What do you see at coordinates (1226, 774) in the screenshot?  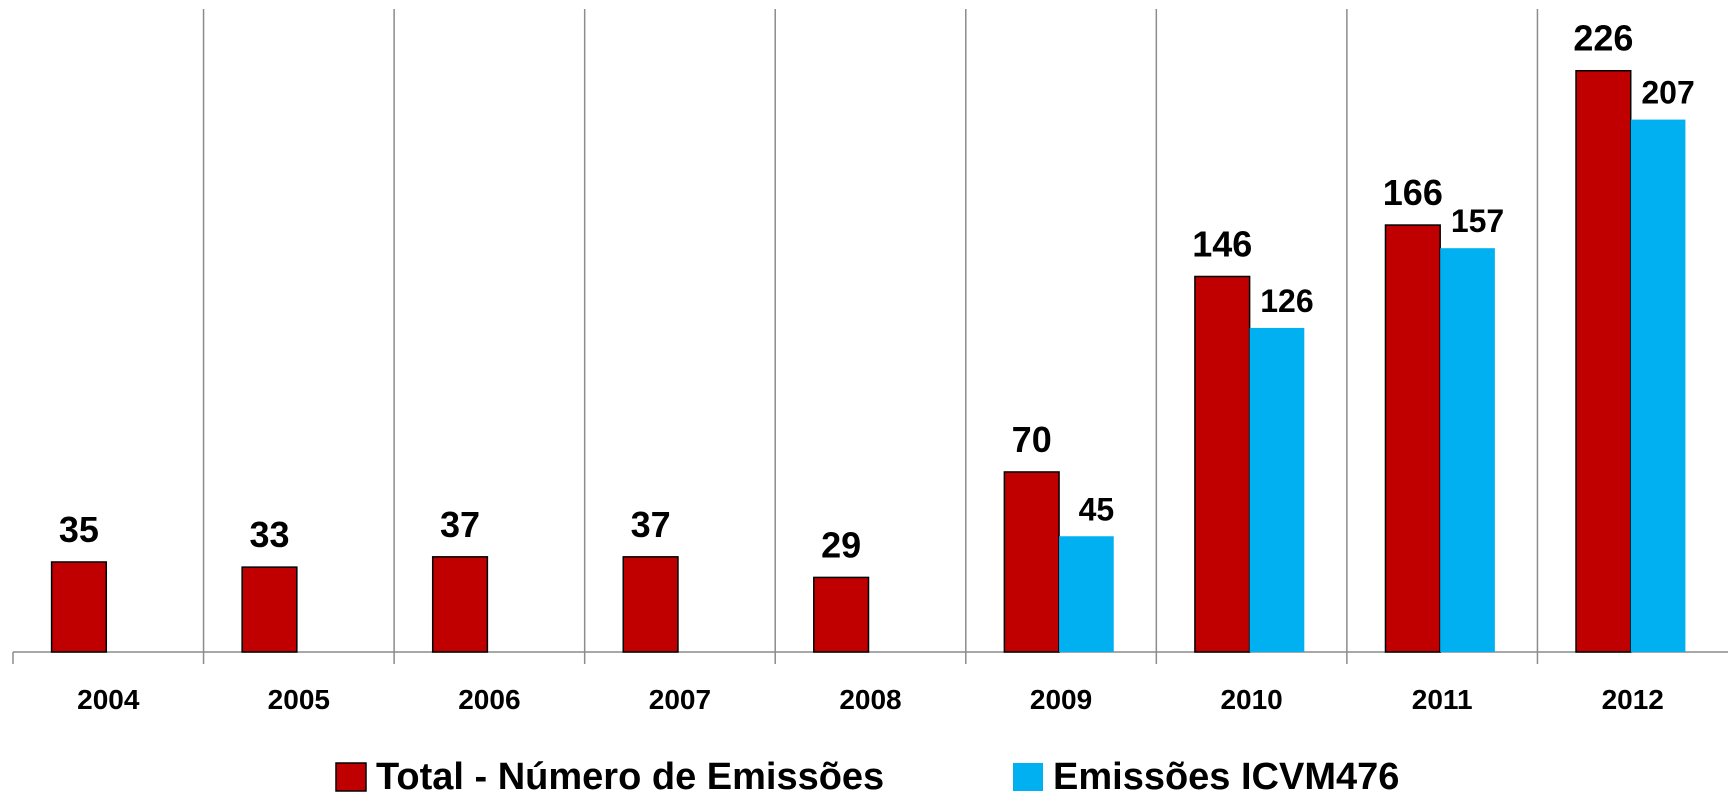 I see `legend-label: Emissões ICVM476` at bounding box center [1226, 774].